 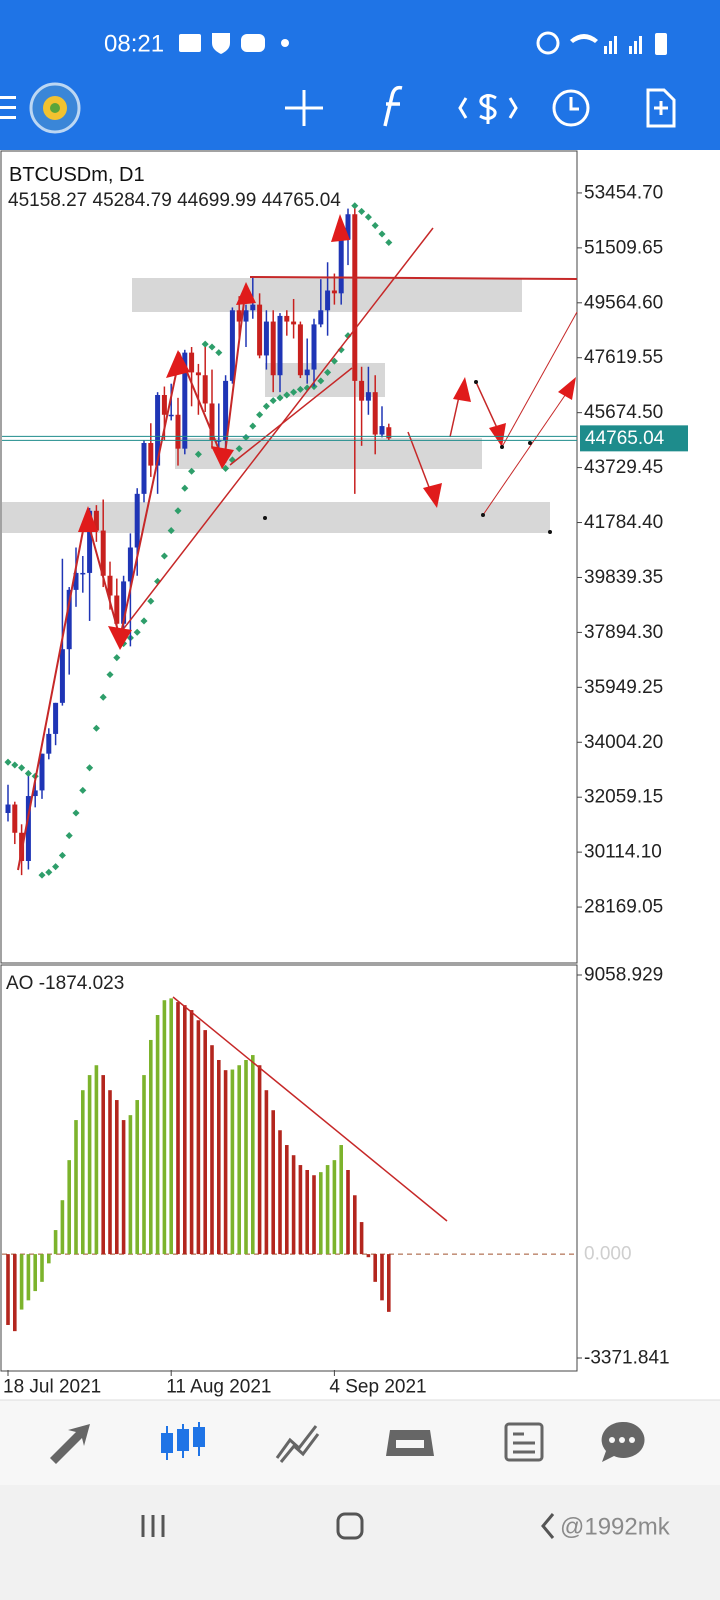 What do you see at coordinates (548, 1526) in the screenshot?
I see `back-button` at bounding box center [548, 1526].